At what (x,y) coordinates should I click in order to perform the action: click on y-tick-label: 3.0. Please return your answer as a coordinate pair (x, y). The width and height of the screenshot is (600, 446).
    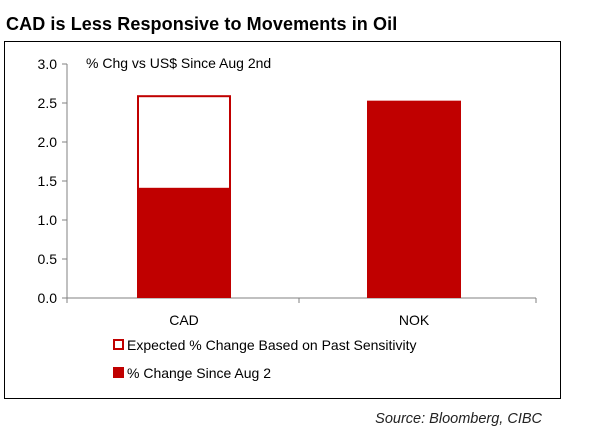
    Looking at the image, I should click on (48, 64).